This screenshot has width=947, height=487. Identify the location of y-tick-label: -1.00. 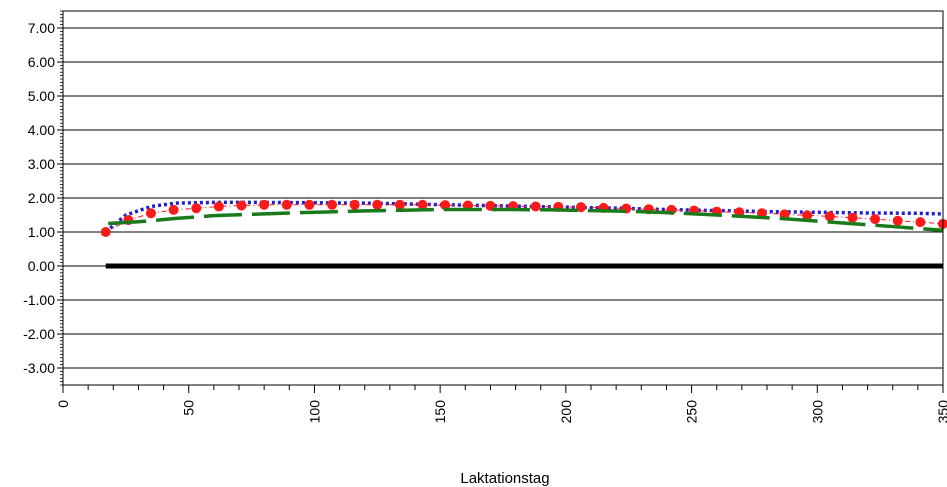
(39, 300).